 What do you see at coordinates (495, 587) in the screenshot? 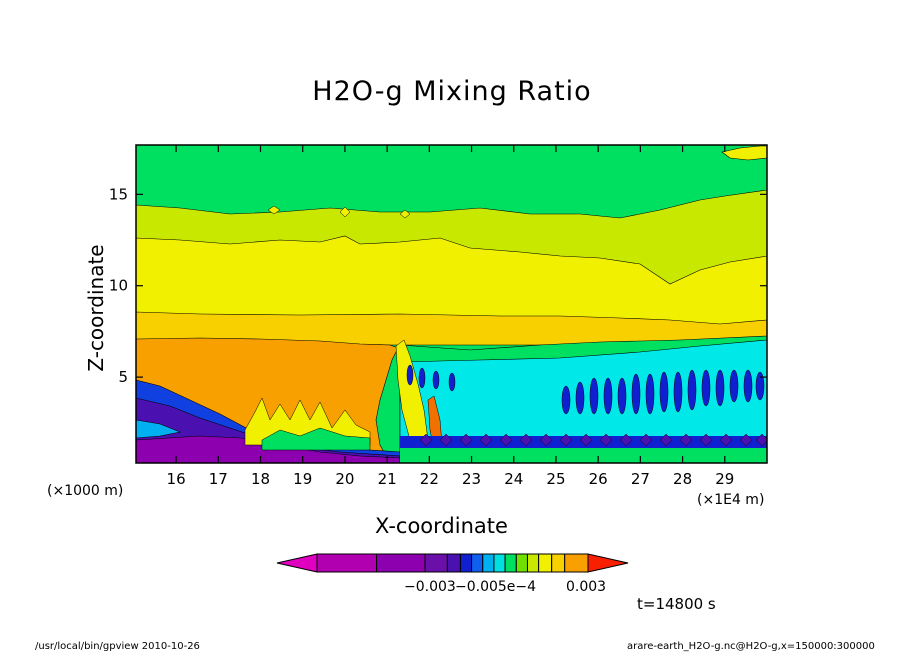
I see `colorbar-label: −0.005e−4` at bounding box center [495, 587].